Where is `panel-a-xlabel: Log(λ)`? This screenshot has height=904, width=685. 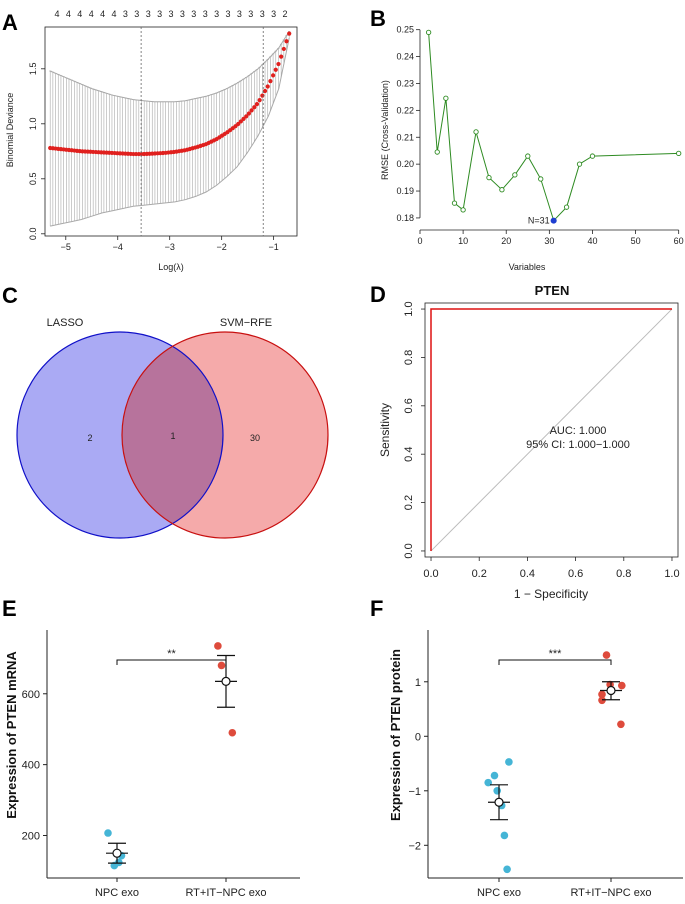
panel-a-xlabel: Log(λ) is located at coordinates (171, 267).